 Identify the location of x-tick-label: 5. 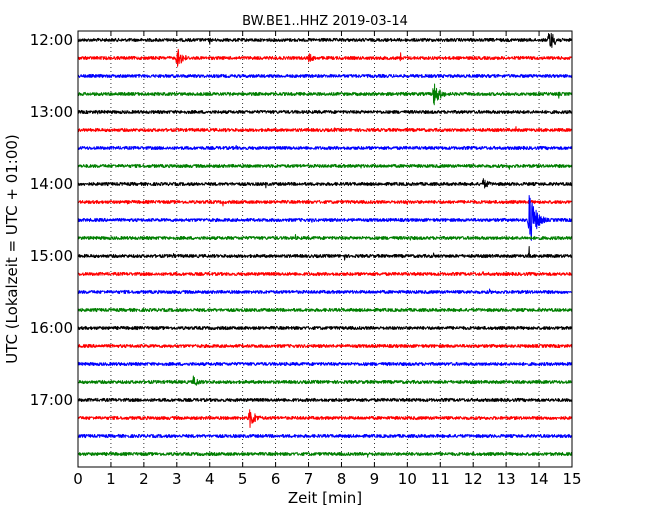
(243, 479).